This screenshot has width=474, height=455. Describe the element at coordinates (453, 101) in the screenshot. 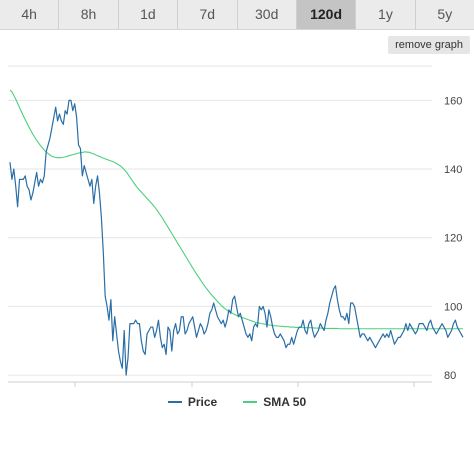

I see `y-tick-label: 160` at that location.